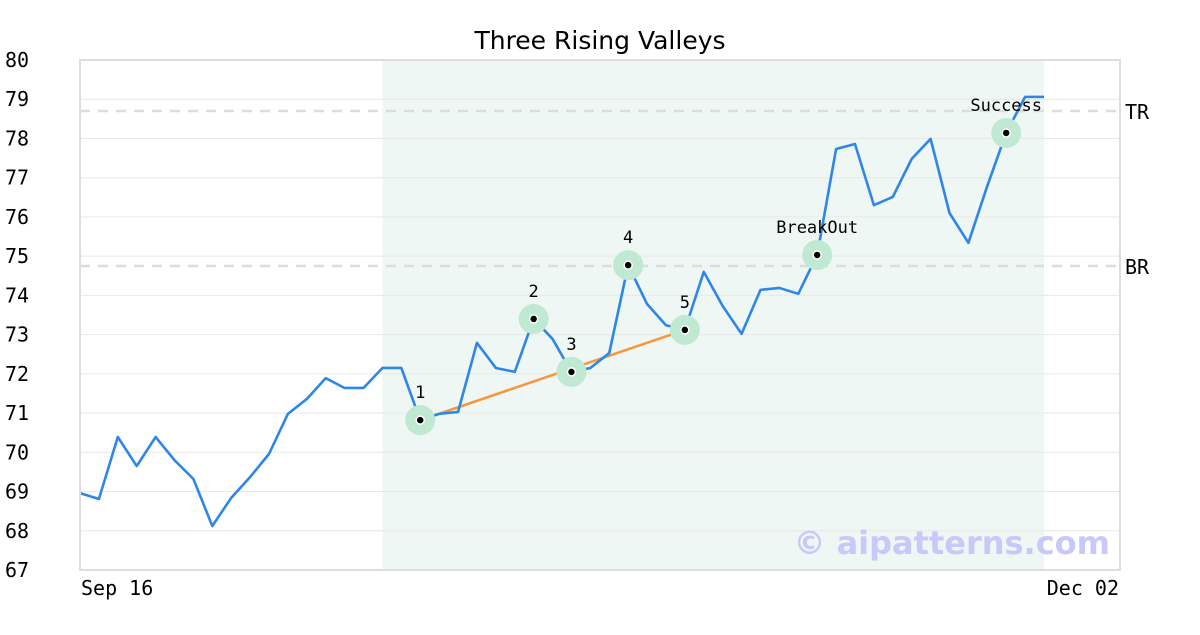 The image size is (1200, 635). I want to click on y-tick-label: 71, so click(17, 413).